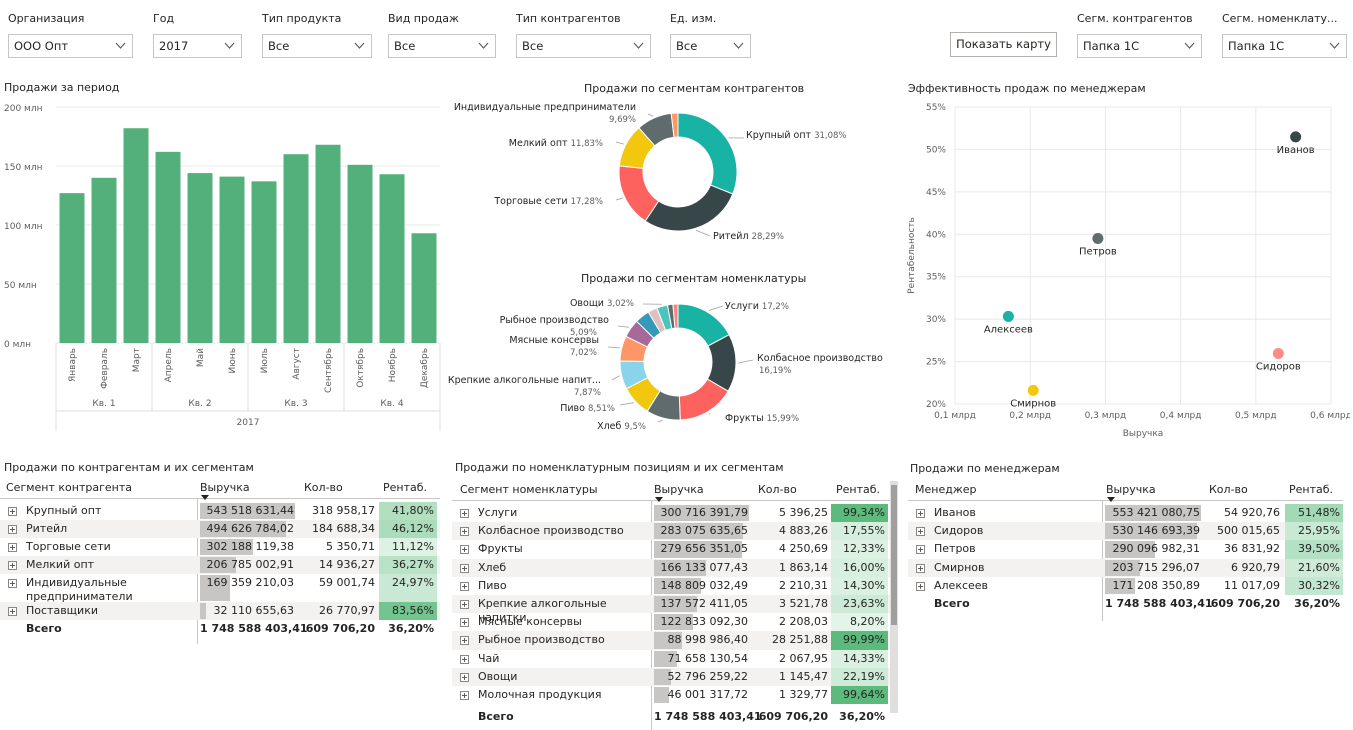 The image size is (1353, 730). What do you see at coordinates (408, 588) in the screenshot?
I see `profitability-value: 24,97%` at bounding box center [408, 588].